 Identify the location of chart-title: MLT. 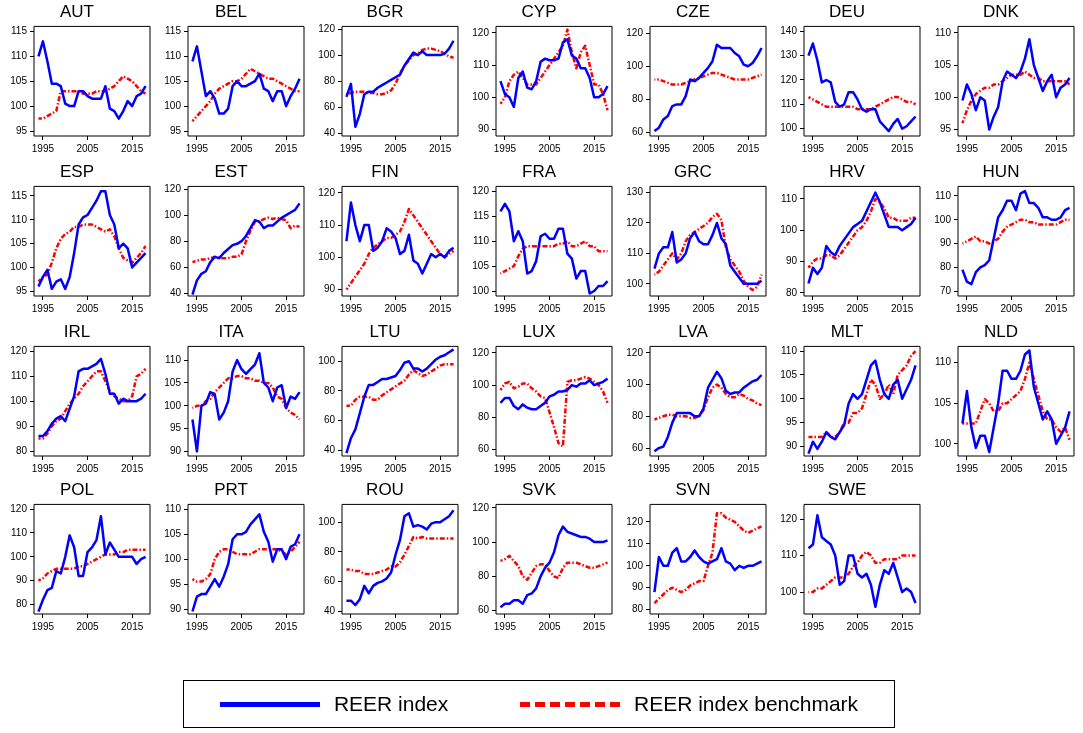
(847, 331).